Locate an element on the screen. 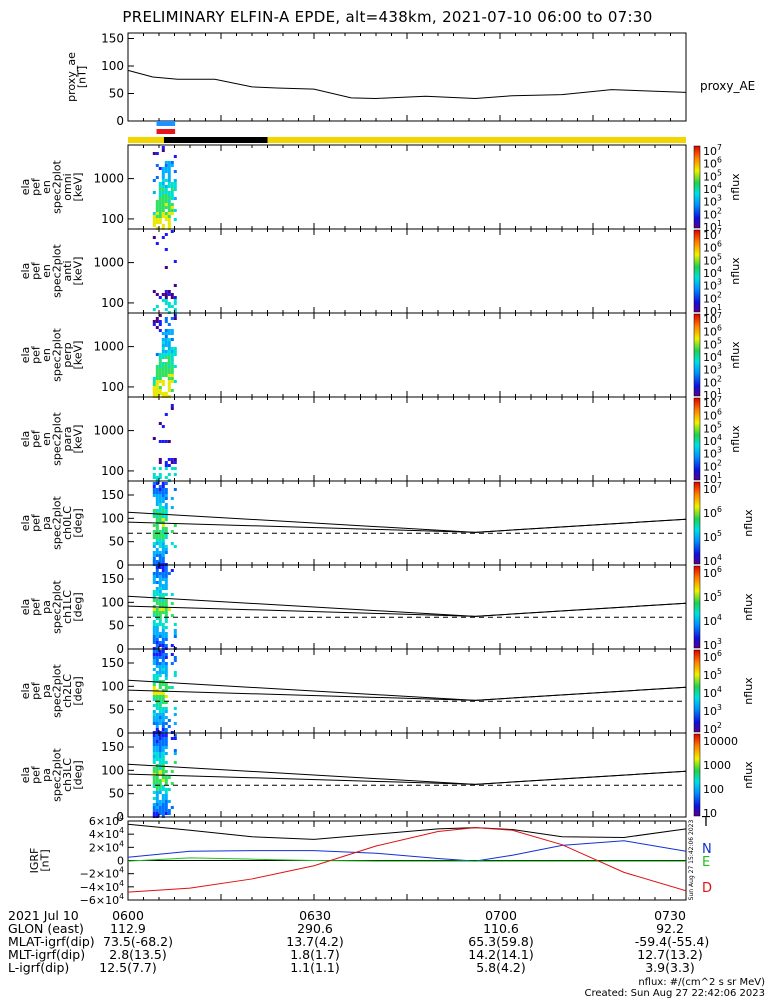 The width and height of the screenshot is (775, 1000). y-axis-label: ela is located at coordinates (25, 775).